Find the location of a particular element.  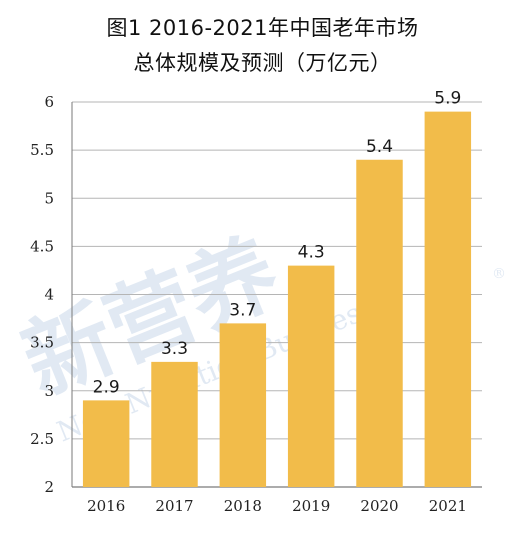

y-tick-label: 4 is located at coordinates (49, 295).